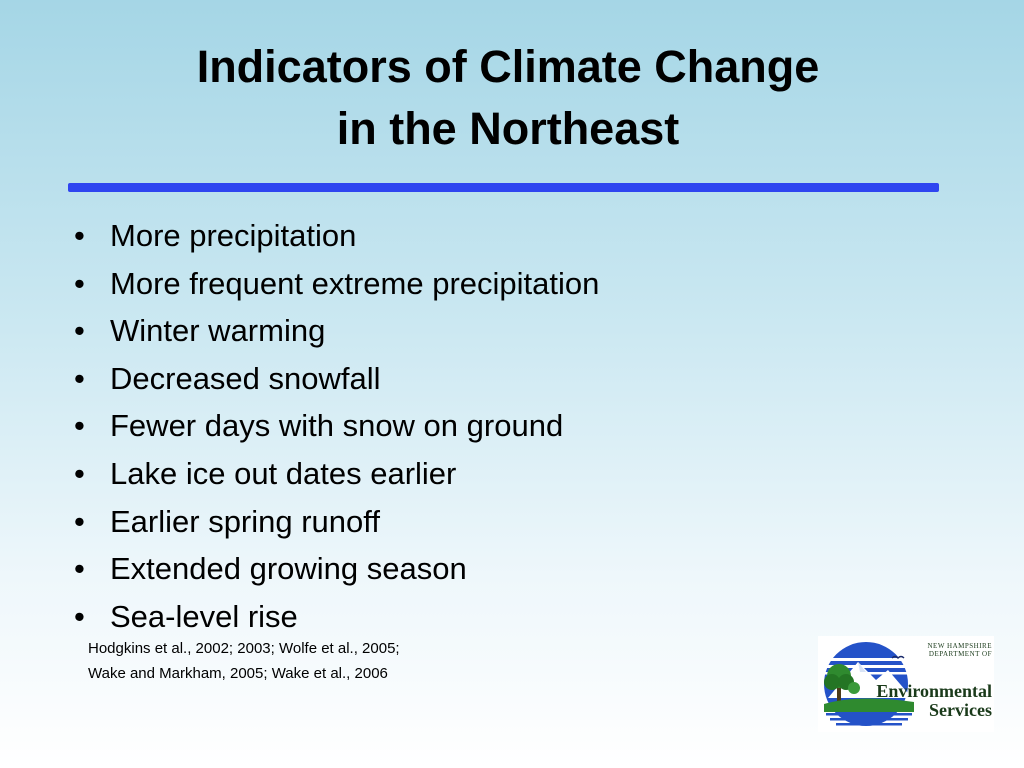  What do you see at coordinates (245, 521) in the screenshot?
I see `indicator-text: Earlier spring runoff` at bounding box center [245, 521].